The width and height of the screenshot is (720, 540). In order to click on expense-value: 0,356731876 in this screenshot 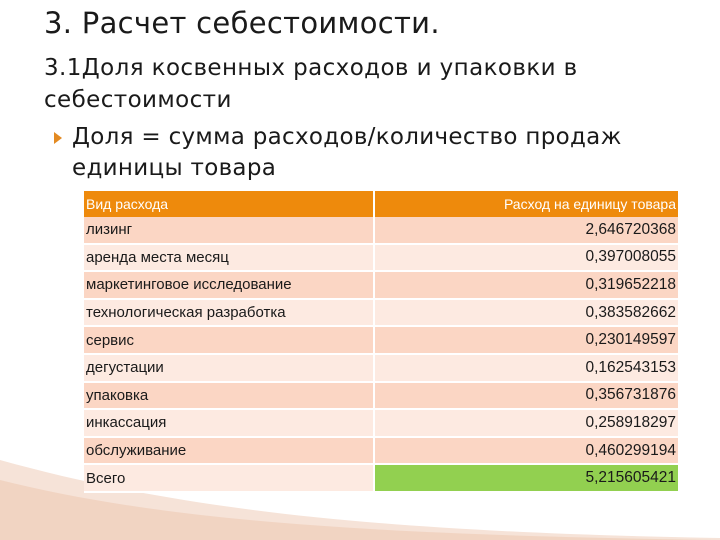, I will do `click(526, 396)`.